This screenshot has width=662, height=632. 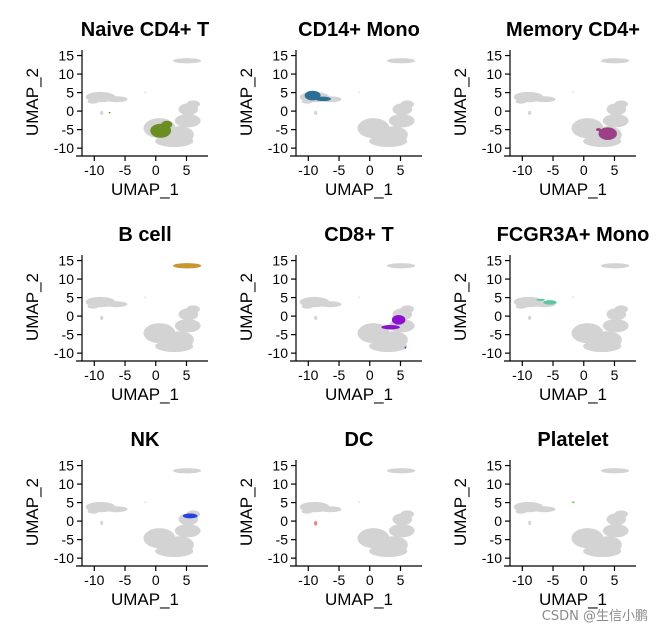 I want to click on panel-cd14-mono: -10 -5 0 5 -10 -5 0 5 10 15 UMAP_1 UMAP_2 CD14+ Mono, so click(x=329, y=109).